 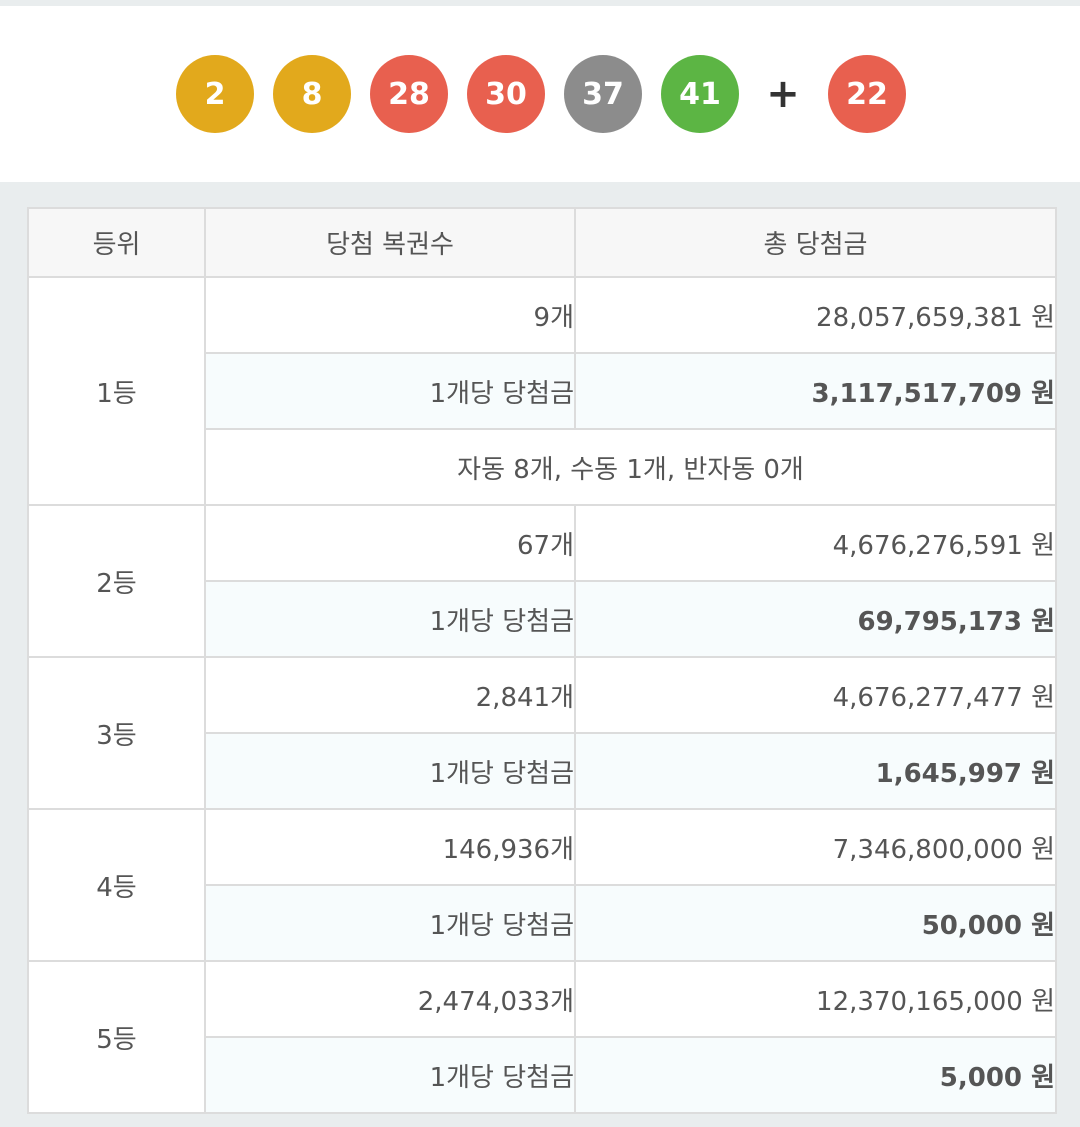 I want to click on ball-1: 2, so click(x=215, y=94).